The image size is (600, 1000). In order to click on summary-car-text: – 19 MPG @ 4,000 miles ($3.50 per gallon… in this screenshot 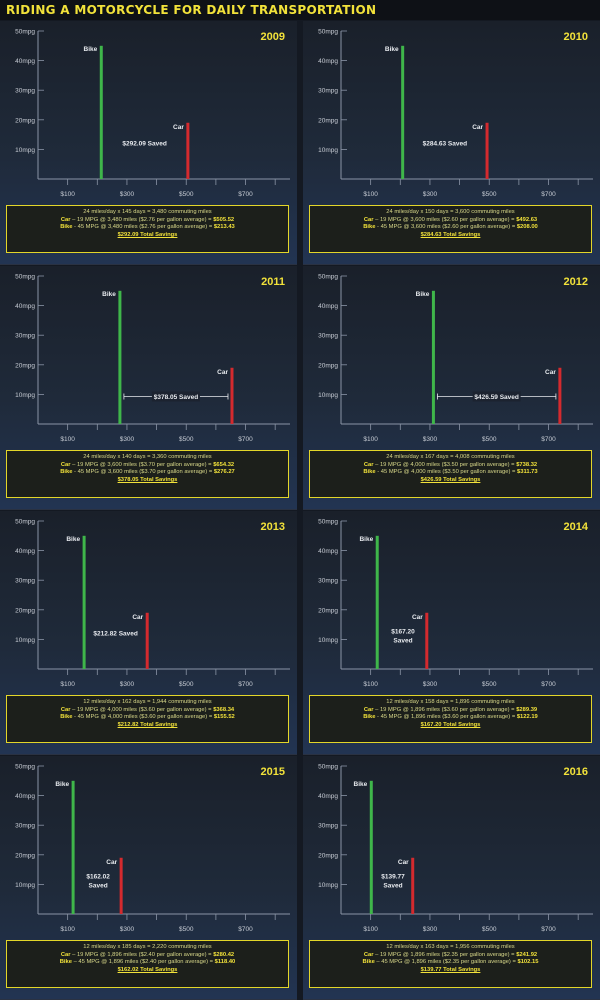, I will do `click(445, 464)`.